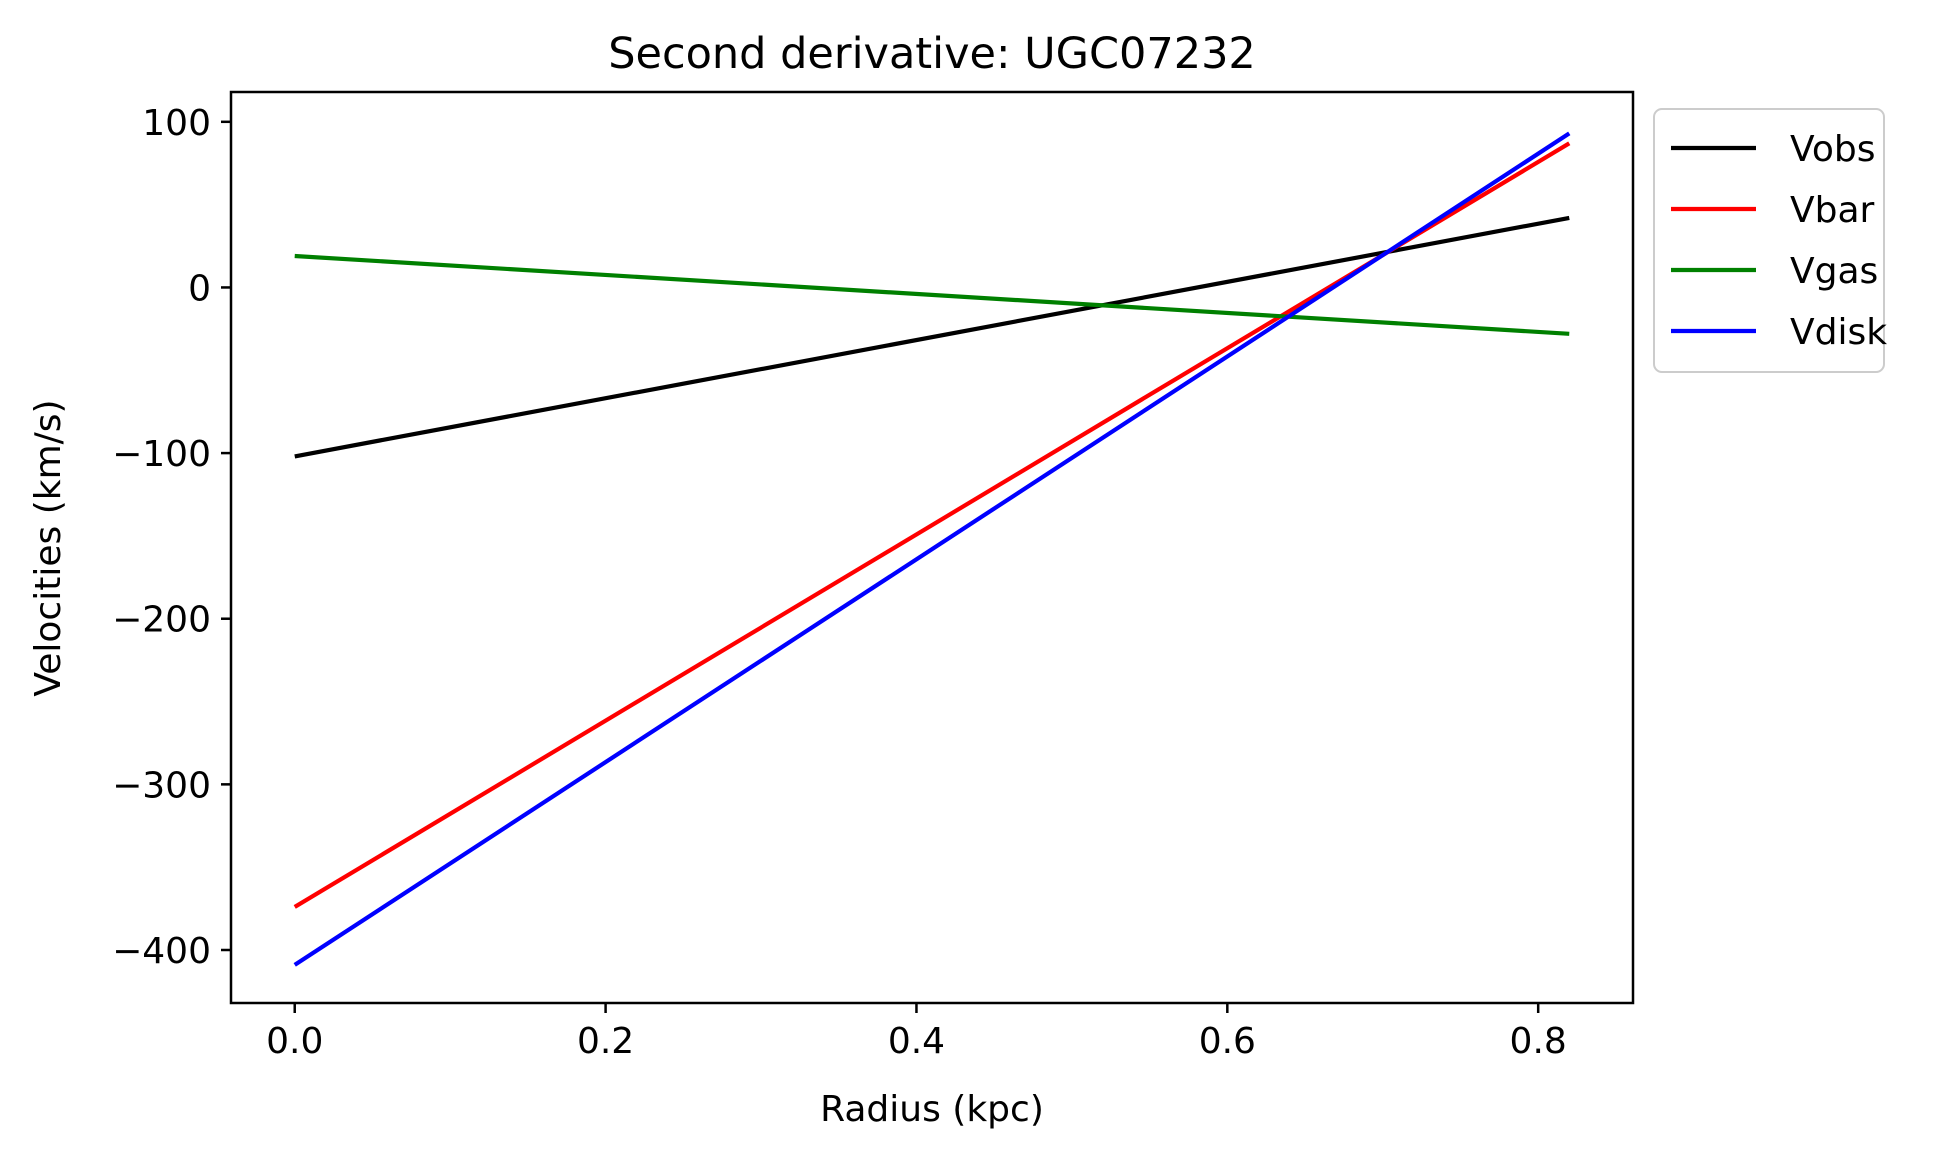 Image resolution: width=1938 pixels, height=1154 pixels. Describe the element at coordinates (932, 1109) in the screenshot. I see `x-axis-label: Radius (kpc)` at that location.